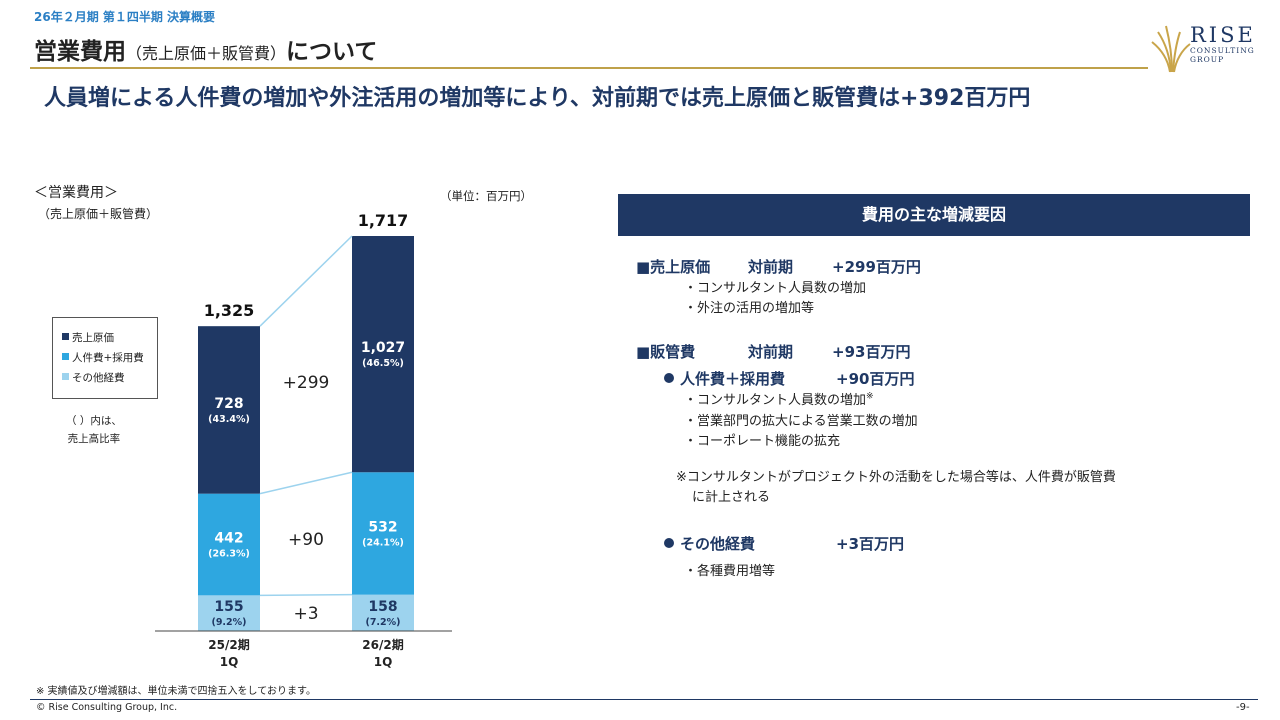 This screenshot has width=1280, height=720. Describe the element at coordinates (383, 348) in the screenshot. I see `bar-value-label: 1,027` at that location.